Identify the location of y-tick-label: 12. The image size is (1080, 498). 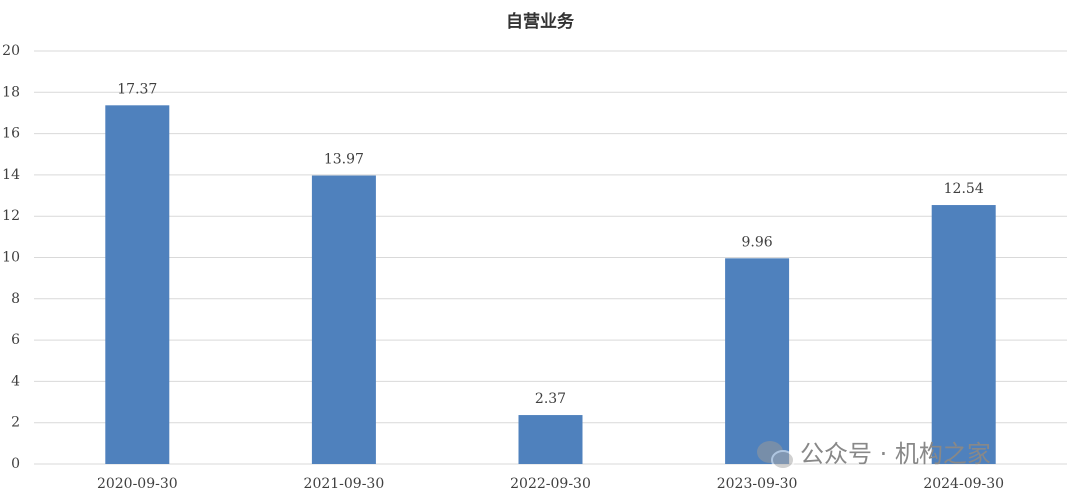
(11, 216).